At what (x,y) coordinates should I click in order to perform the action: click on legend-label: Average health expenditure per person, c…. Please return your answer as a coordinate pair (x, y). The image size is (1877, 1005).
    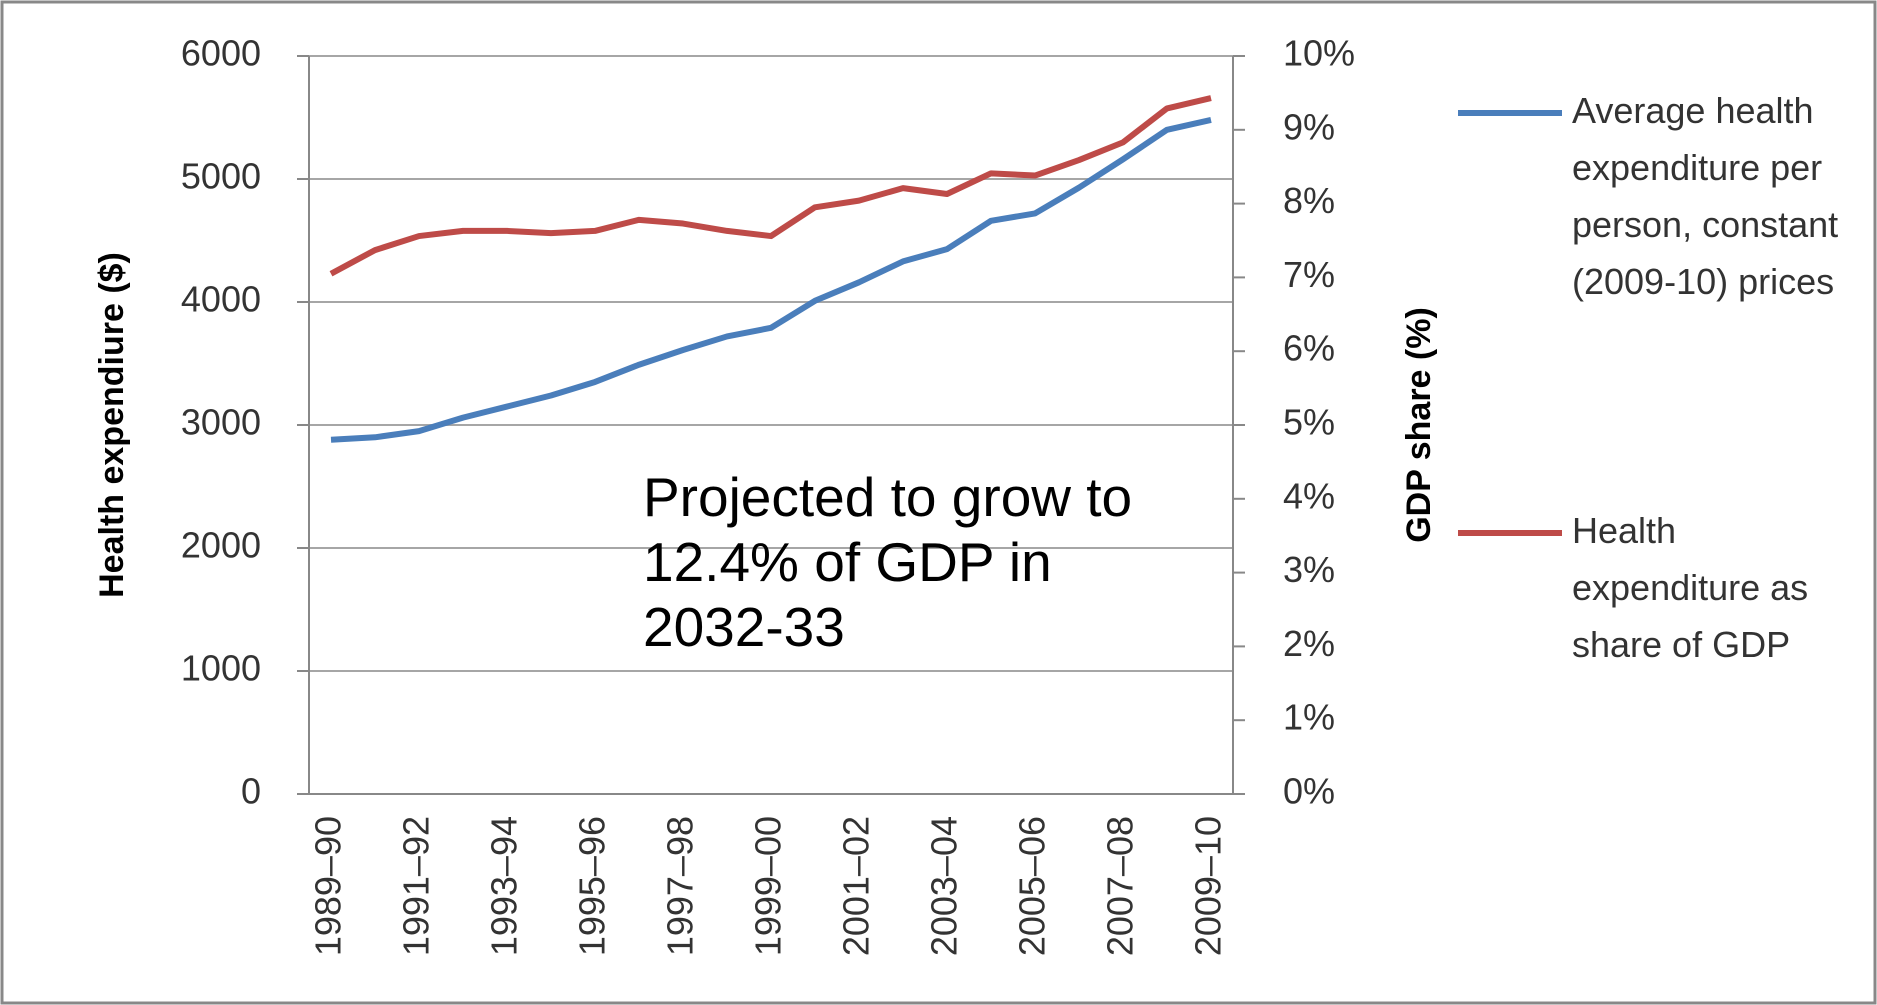
    Looking at the image, I should click on (1705, 196).